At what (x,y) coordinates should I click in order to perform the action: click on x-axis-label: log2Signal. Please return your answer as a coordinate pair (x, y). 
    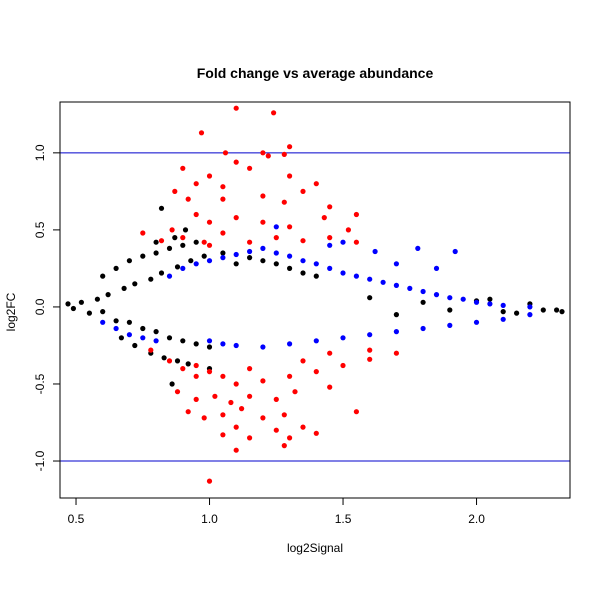
    Looking at the image, I should click on (315, 548).